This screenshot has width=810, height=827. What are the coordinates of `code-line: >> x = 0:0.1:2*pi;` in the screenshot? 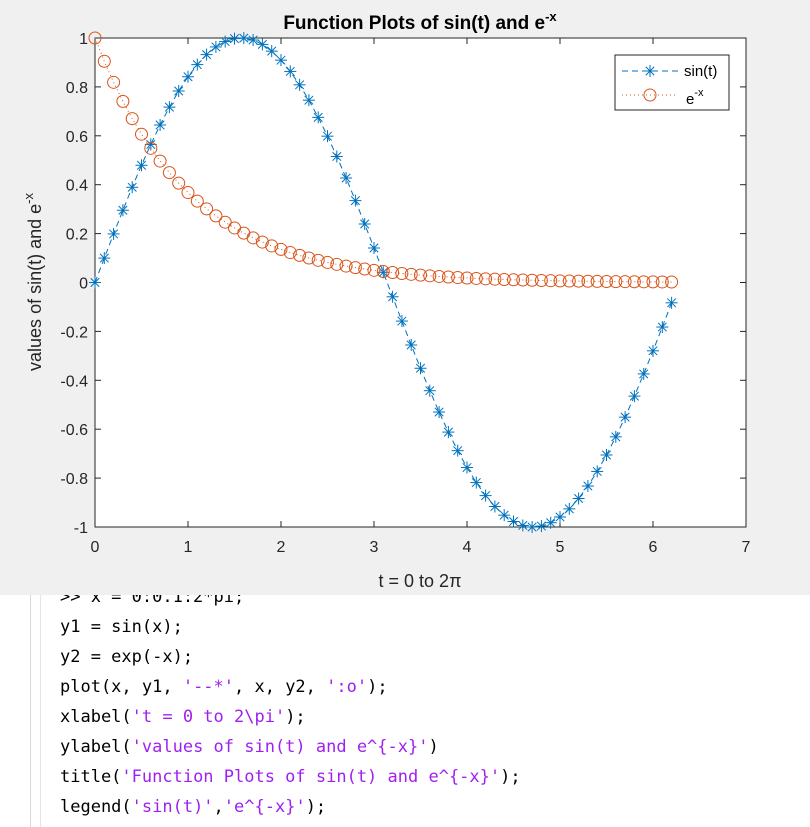 It's located at (152, 603).